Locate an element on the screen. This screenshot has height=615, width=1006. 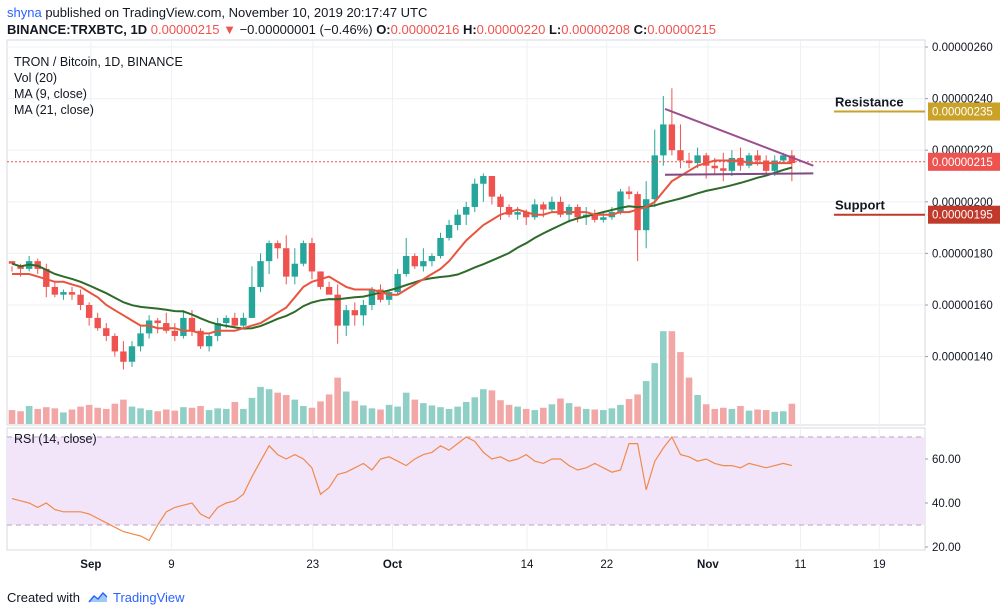
low-label: L: is located at coordinates (555, 29).